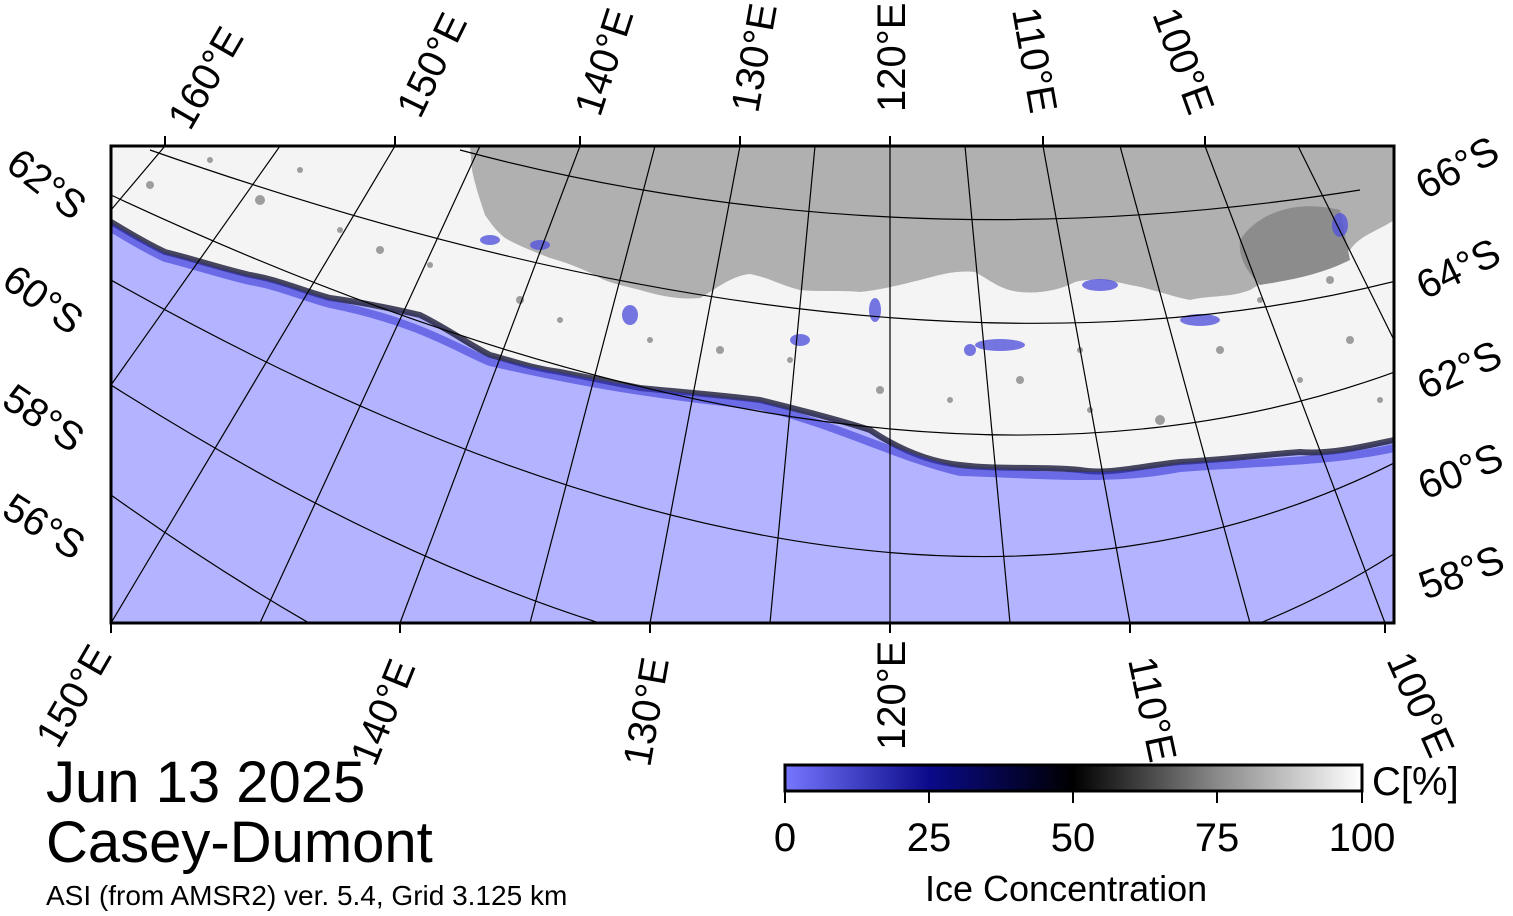 The height and width of the screenshot is (916, 1513). Describe the element at coordinates (490, 384) in the screenshot. I see `meridian-140E` at that location.